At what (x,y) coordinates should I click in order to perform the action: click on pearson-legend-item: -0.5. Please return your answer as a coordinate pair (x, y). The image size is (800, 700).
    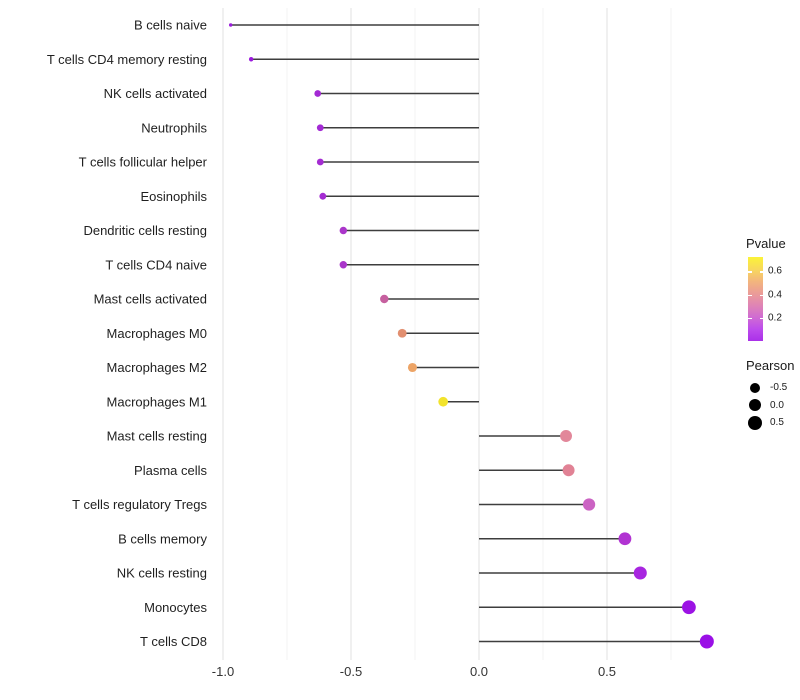
    Looking at the image, I should click on (770, 388).